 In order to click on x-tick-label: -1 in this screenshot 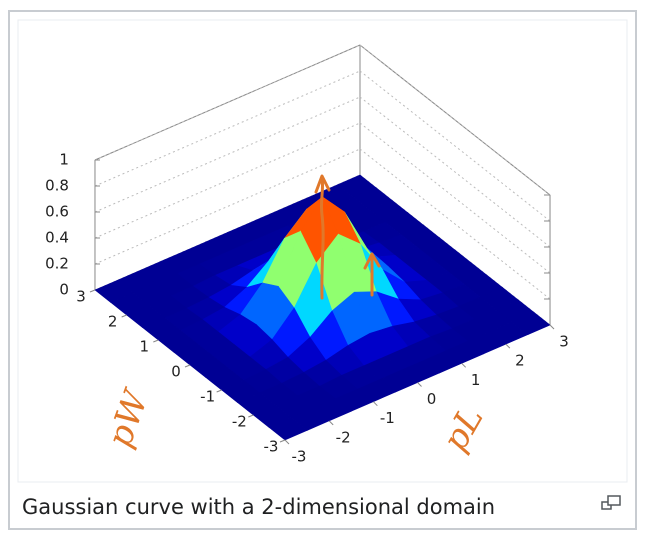, I will do `click(387, 418)`.